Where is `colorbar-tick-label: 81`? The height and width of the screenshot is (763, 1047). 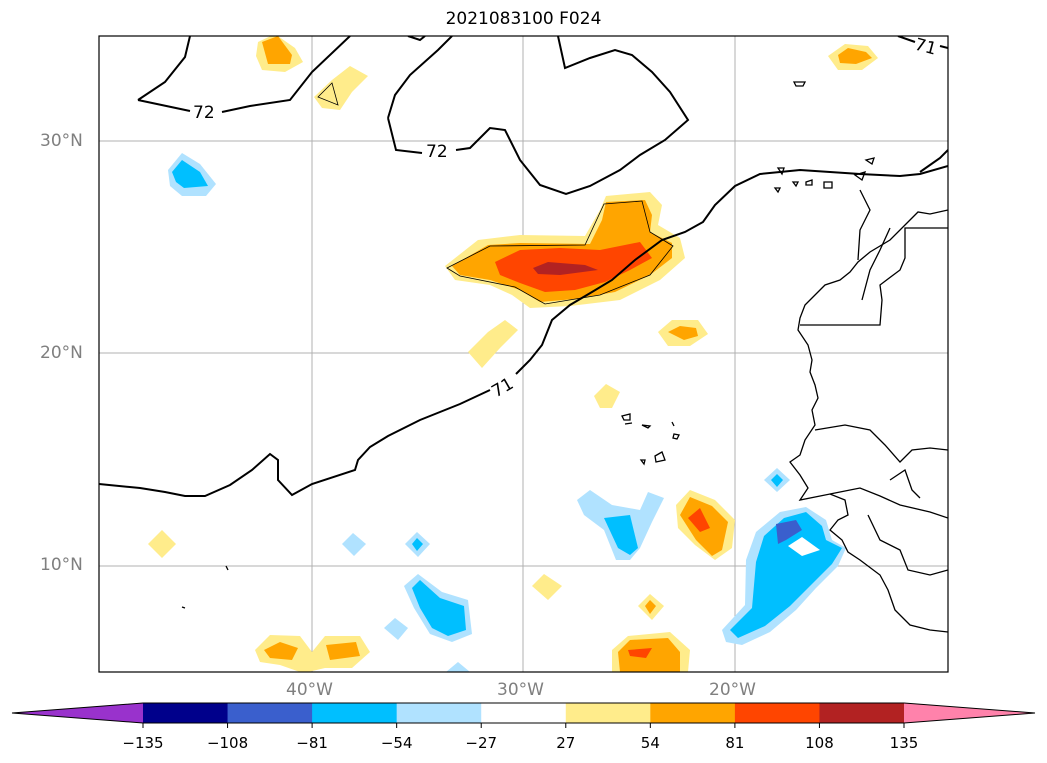 colorbar-tick-label: 81 is located at coordinates (735, 743).